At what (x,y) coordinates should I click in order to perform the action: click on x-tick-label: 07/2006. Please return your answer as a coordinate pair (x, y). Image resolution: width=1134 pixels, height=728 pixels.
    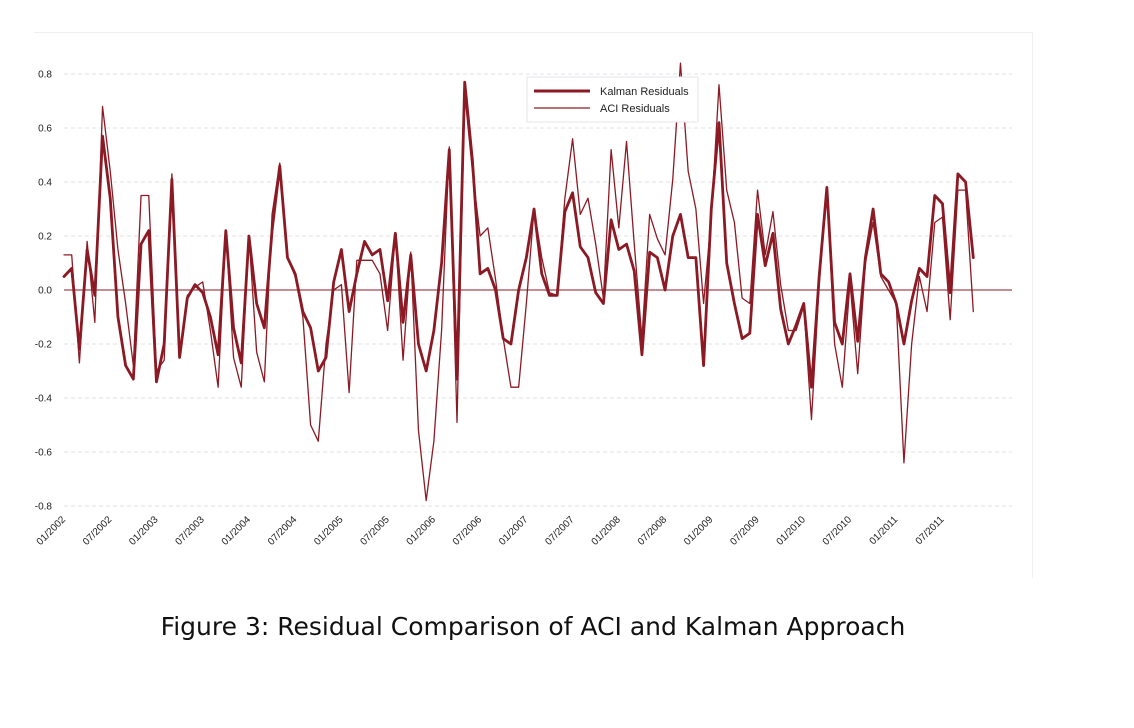
    Looking at the image, I should click on (468, 531).